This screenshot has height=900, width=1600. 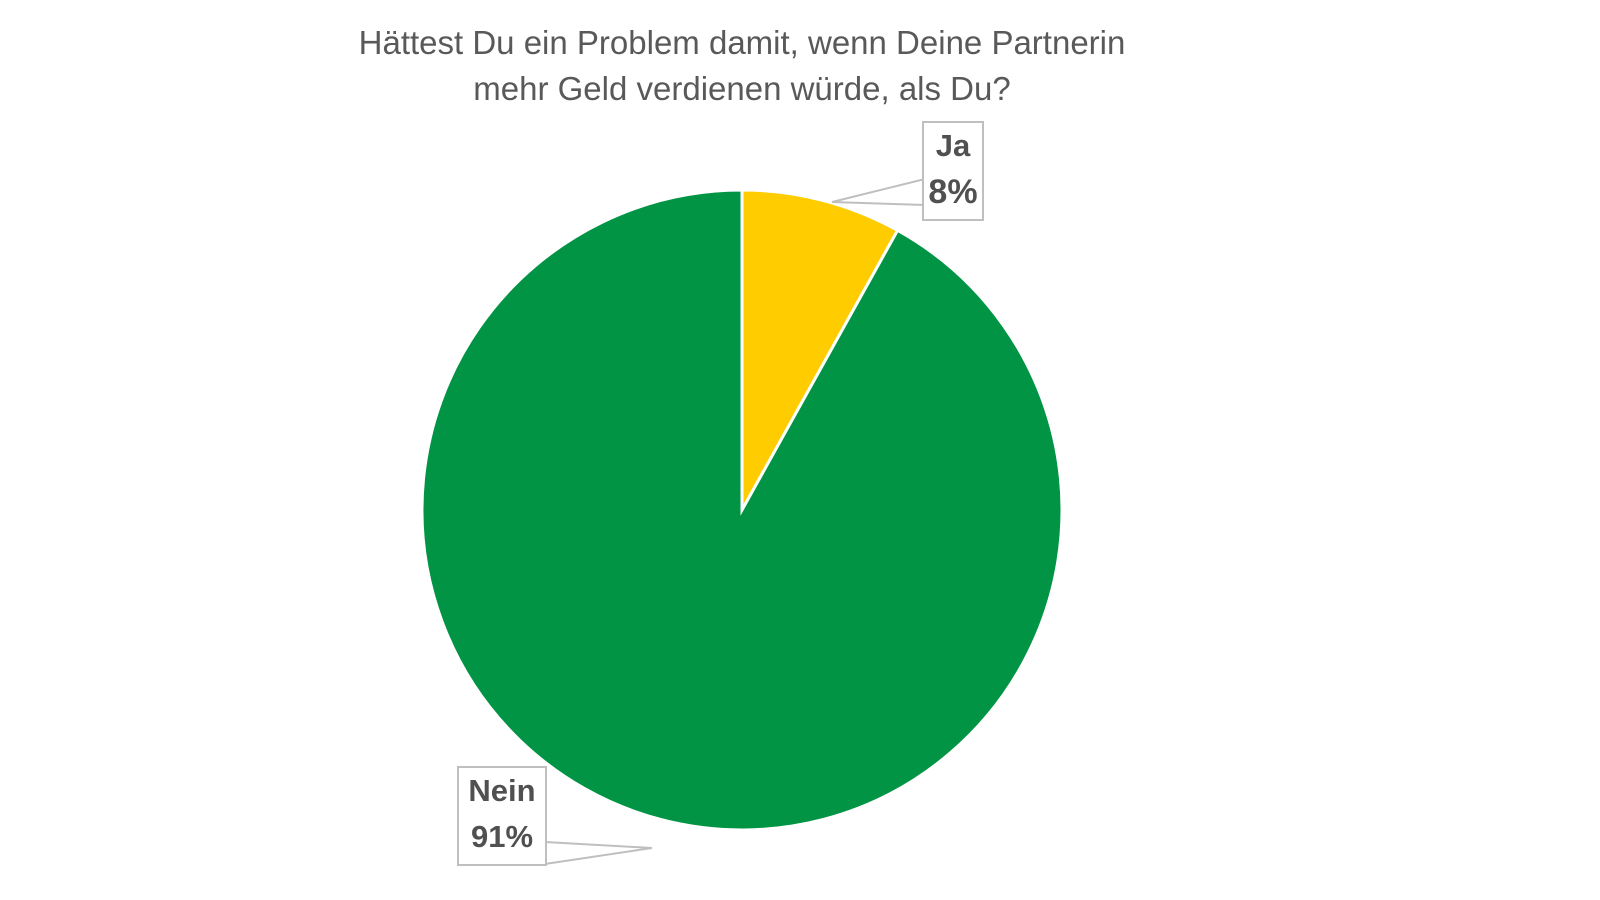 What do you see at coordinates (953, 145) in the screenshot?
I see `ja-label-name: Ja` at bounding box center [953, 145].